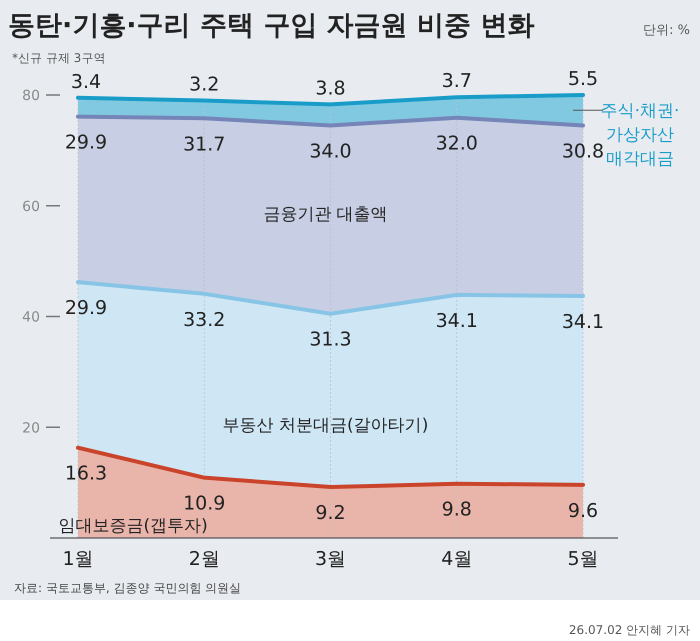  What do you see at coordinates (325, 214) in the screenshot?
I see `series-label: 금융기관 대출액` at bounding box center [325, 214].